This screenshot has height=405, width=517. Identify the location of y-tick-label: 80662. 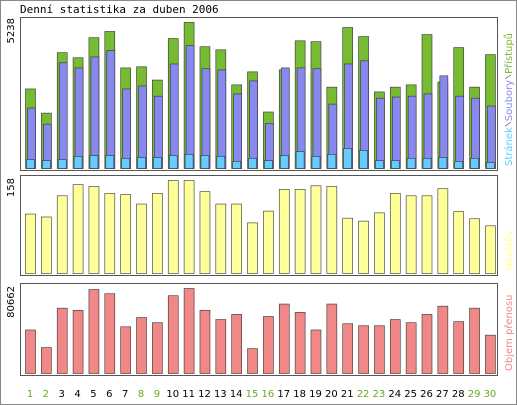
(11, 302).